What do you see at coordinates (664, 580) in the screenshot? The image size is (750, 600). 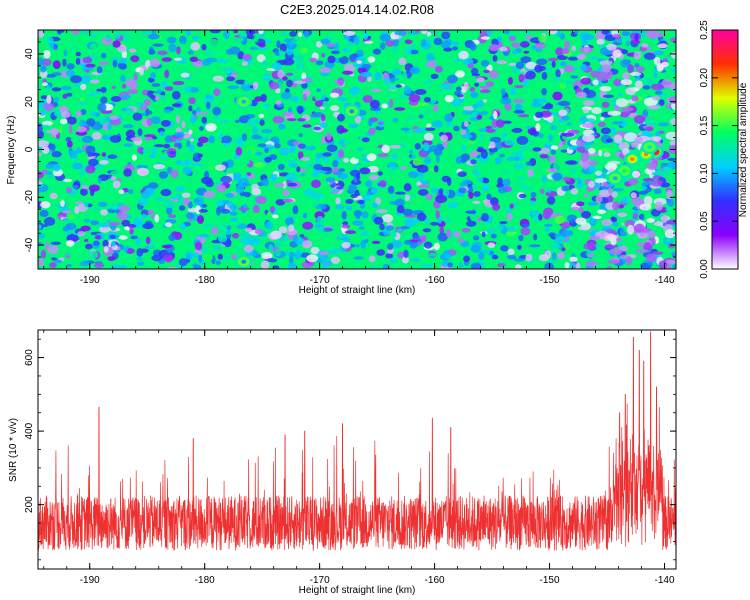 I see `x-tick-label: -140` at bounding box center [664, 580].